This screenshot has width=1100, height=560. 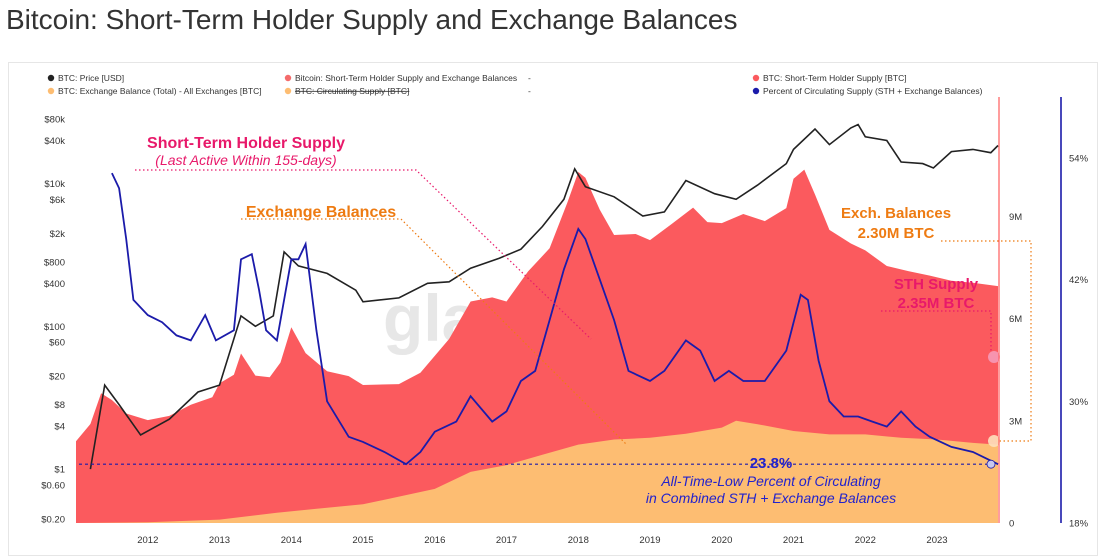 What do you see at coordinates (994, 357) in the screenshot?
I see `sth-end-marker` at bounding box center [994, 357].